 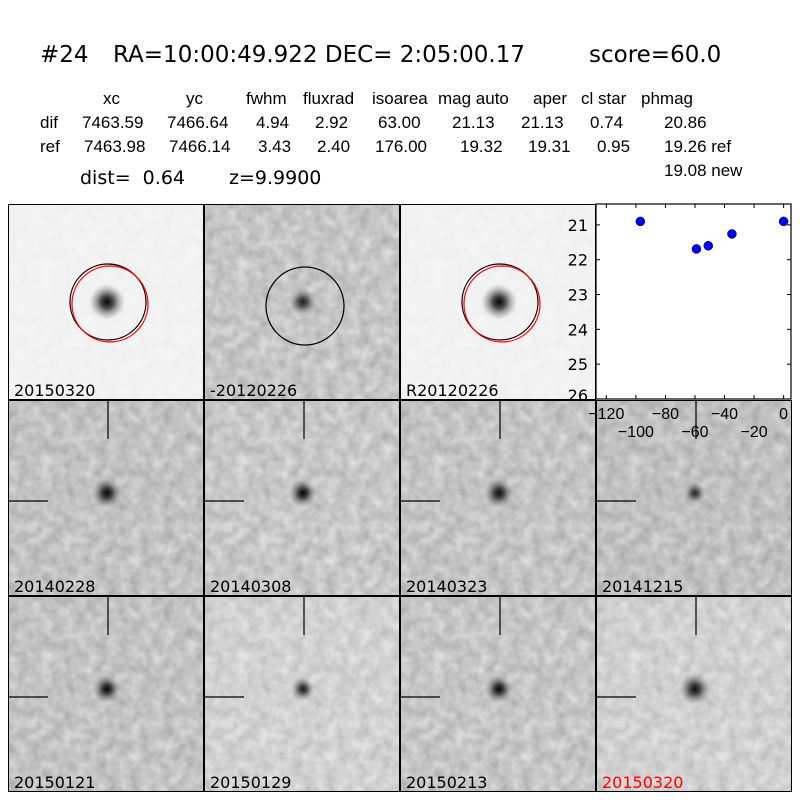 I want to click on row-label: dif, so click(x=49, y=122).